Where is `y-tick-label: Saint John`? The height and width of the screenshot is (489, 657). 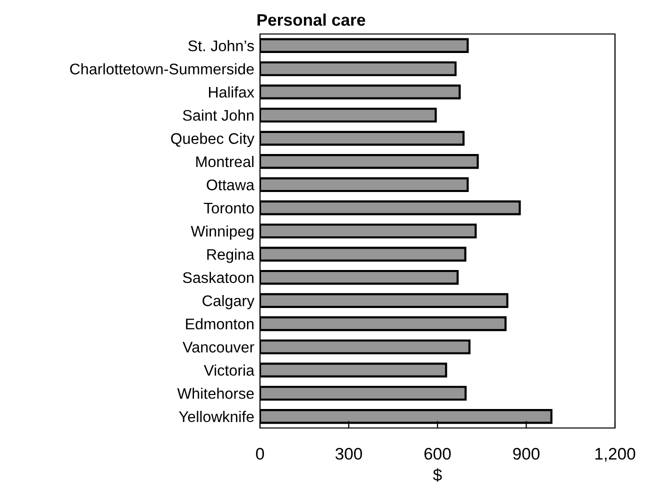 y-tick-label: Saint John is located at coordinates (218, 115).